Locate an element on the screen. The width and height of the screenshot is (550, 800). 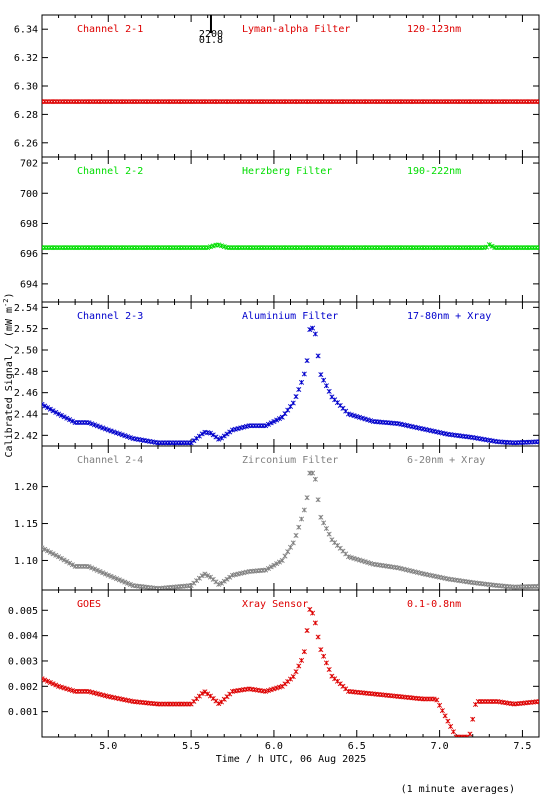
panel-label: Channel 2-4 is located at coordinates (110, 460).